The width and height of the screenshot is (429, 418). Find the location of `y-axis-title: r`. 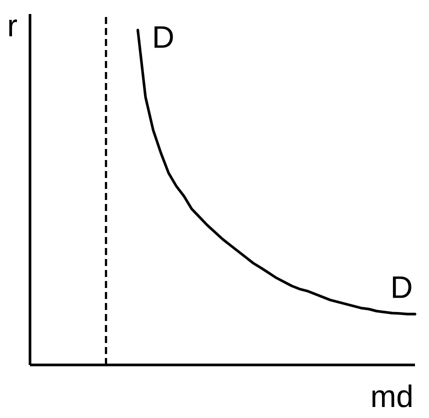

y-axis-title: r is located at coordinates (13, 28).